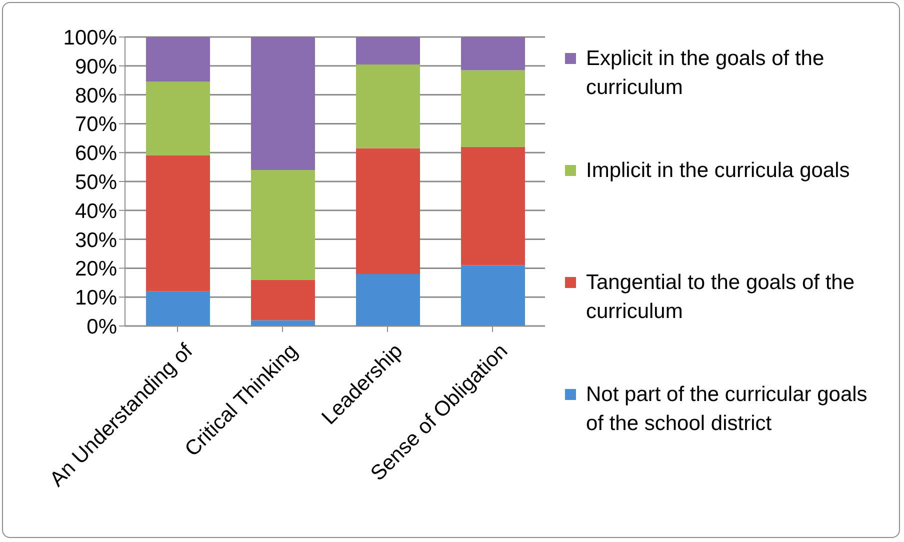 Image resolution: width=904 pixels, height=542 pixels. I want to click on y-tick-label: 60%, so click(95, 154).